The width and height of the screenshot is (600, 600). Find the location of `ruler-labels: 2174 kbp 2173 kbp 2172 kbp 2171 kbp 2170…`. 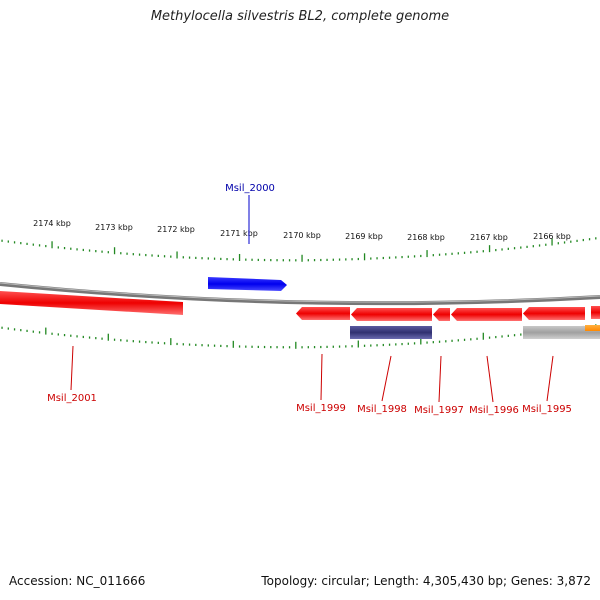

ruler-labels: 2174 kbp 2173 kbp 2172 kbp 2171 kbp 2170… is located at coordinates (302, 230).